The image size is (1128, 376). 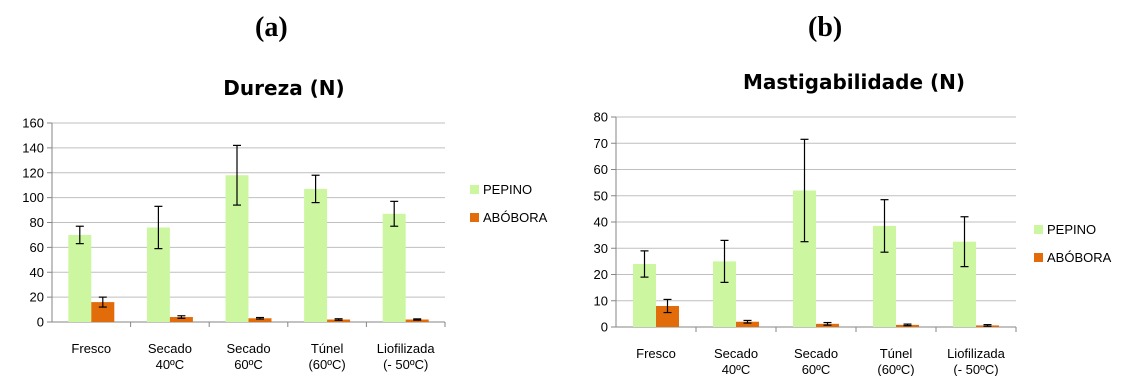 What do you see at coordinates (825, 27) in the screenshot?
I see `panel-label-b: (b)` at bounding box center [825, 27].